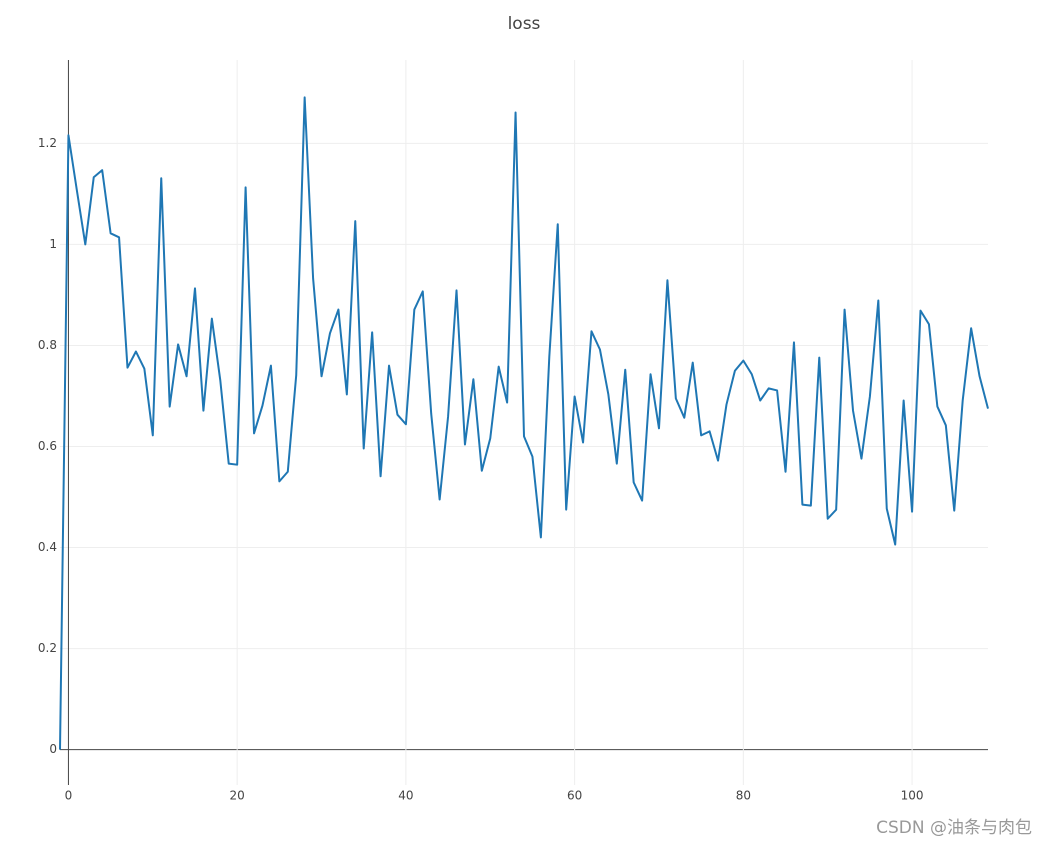 Image resolution: width=1048 pixels, height=846 pixels. Describe the element at coordinates (405, 796) in the screenshot. I see `x-tick-label: 40` at that location.